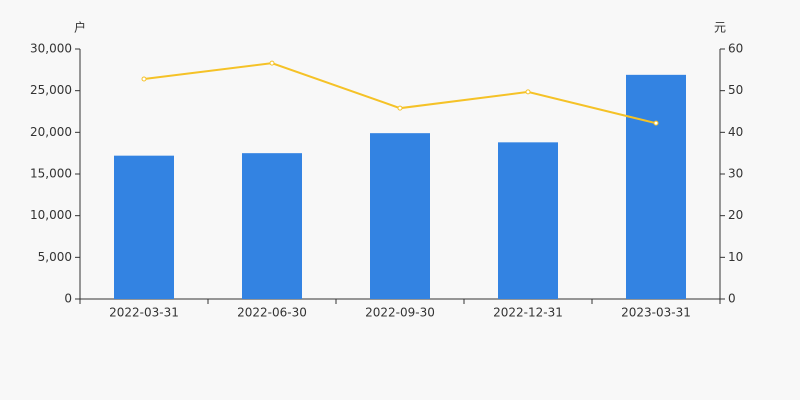  I want to click on y-axis-label: 户, so click(80, 27).